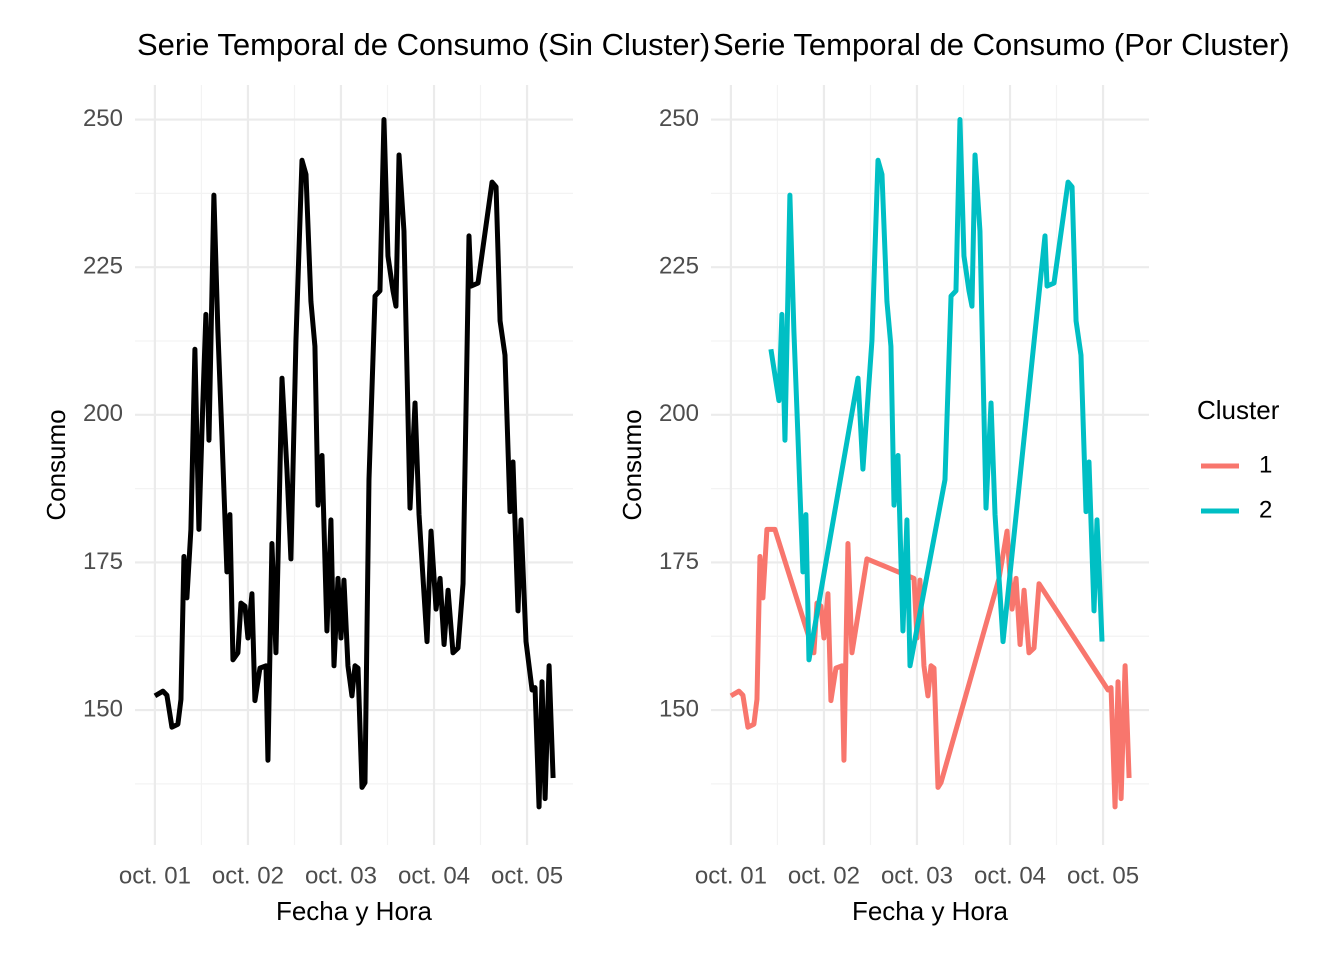 This screenshot has height=960, width=1344. Describe the element at coordinates (1265, 509) in the screenshot. I see `legend-label: 2` at that location.